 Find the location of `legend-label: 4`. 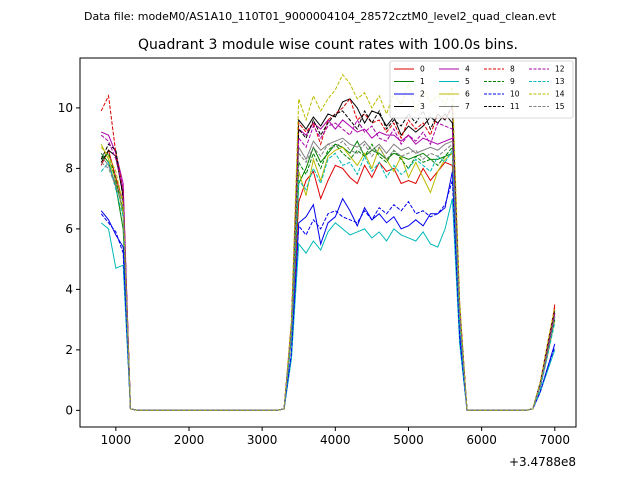

legend-label: 4 is located at coordinates (467, 69).